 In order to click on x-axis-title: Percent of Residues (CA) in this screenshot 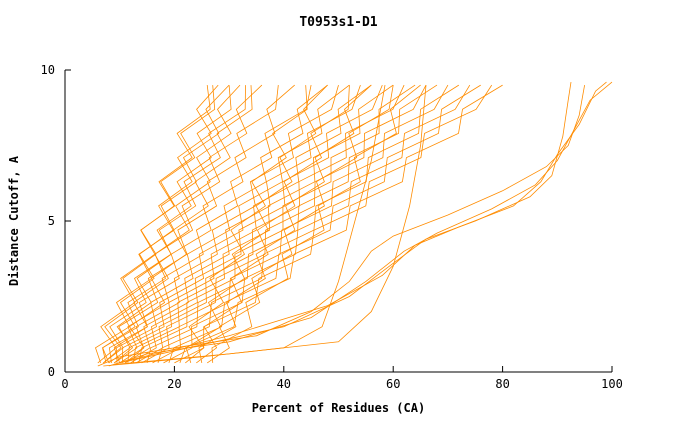, I will do `click(338, 408)`.